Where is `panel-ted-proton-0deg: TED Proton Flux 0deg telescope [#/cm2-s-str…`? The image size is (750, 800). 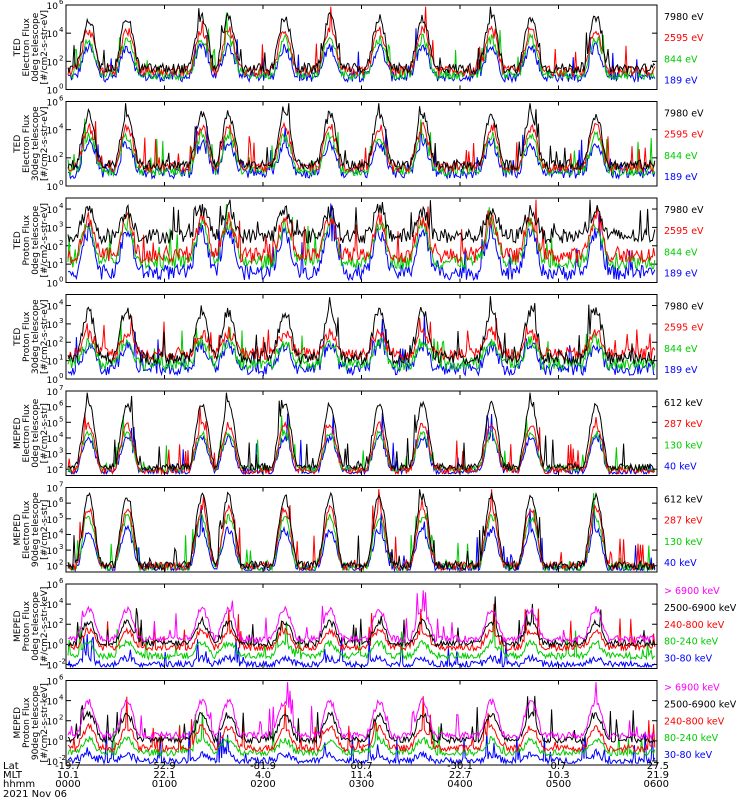 panel-ted-proton-0deg: TED Proton Flux 0deg telescope [#/cm2-s-str… is located at coordinates (358, 243).